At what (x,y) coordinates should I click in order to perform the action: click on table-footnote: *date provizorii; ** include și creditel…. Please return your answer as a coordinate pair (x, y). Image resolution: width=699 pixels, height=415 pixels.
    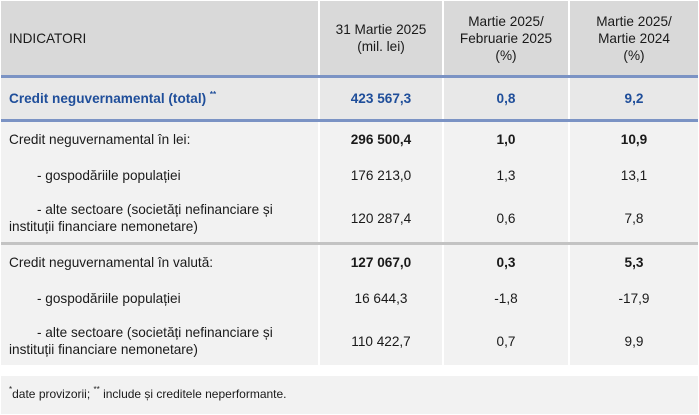
    Looking at the image, I should click on (349, 395).